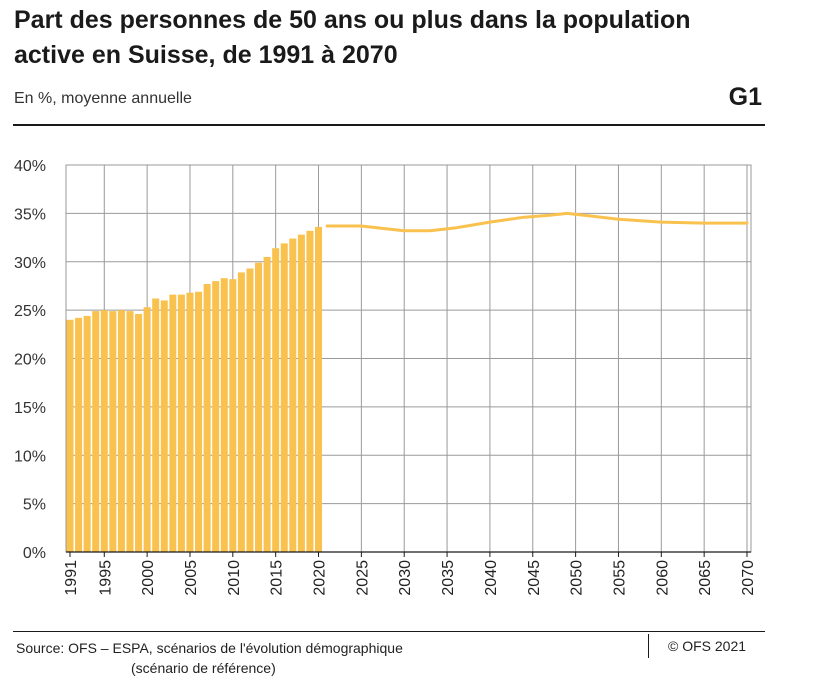 This screenshot has width=832, height=678. What do you see at coordinates (745, 97) in the screenshot?
I see `chart-code: G1` at bounding box center [745, 97].